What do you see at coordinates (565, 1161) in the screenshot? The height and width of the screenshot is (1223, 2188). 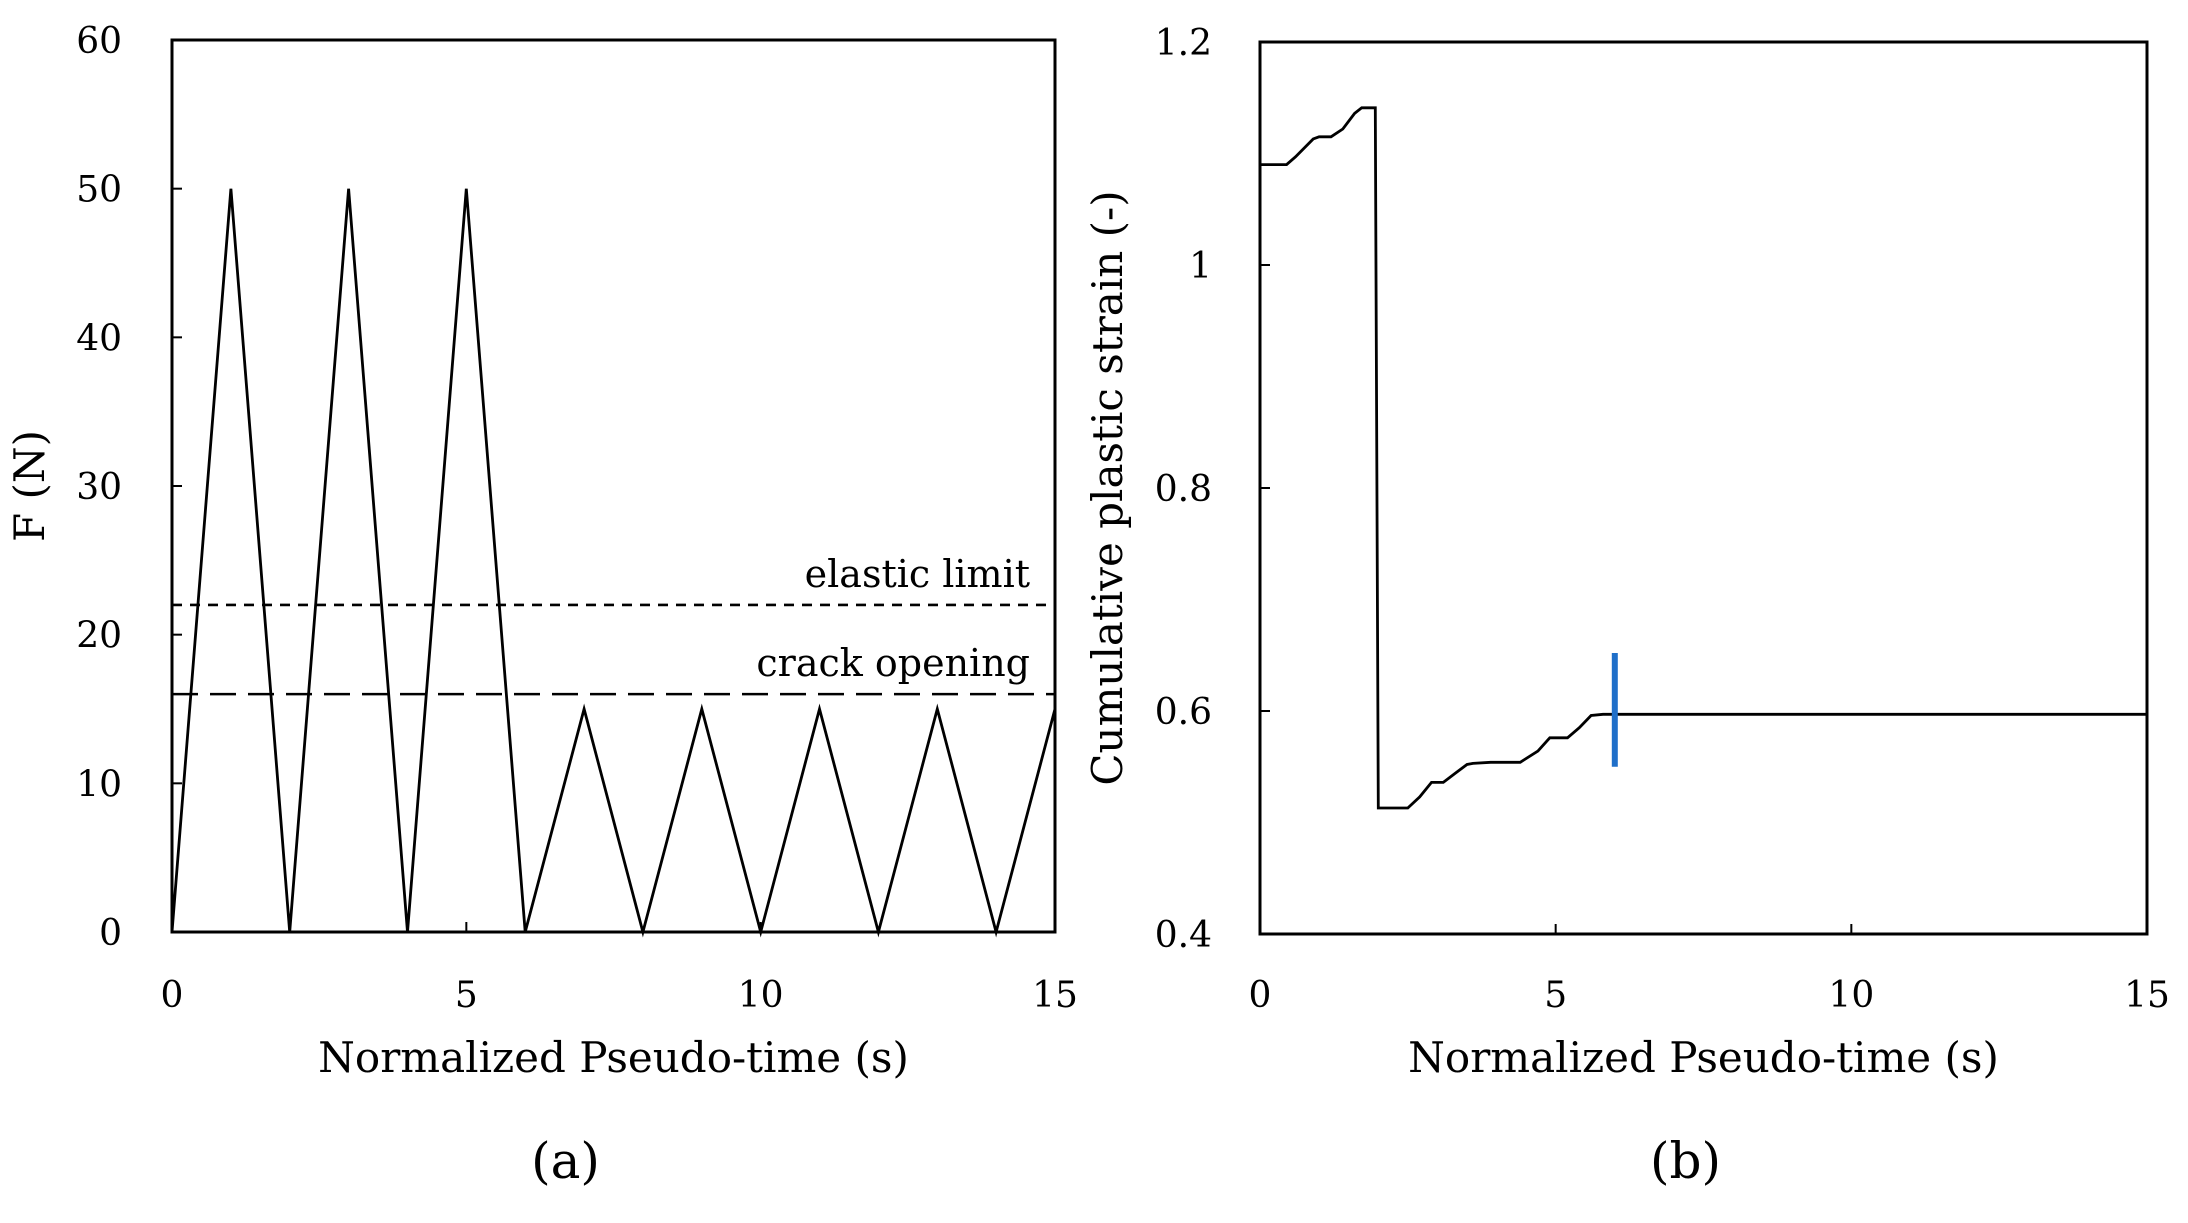 I see `panel-label: (a)` at bounding box center [565, 1161].